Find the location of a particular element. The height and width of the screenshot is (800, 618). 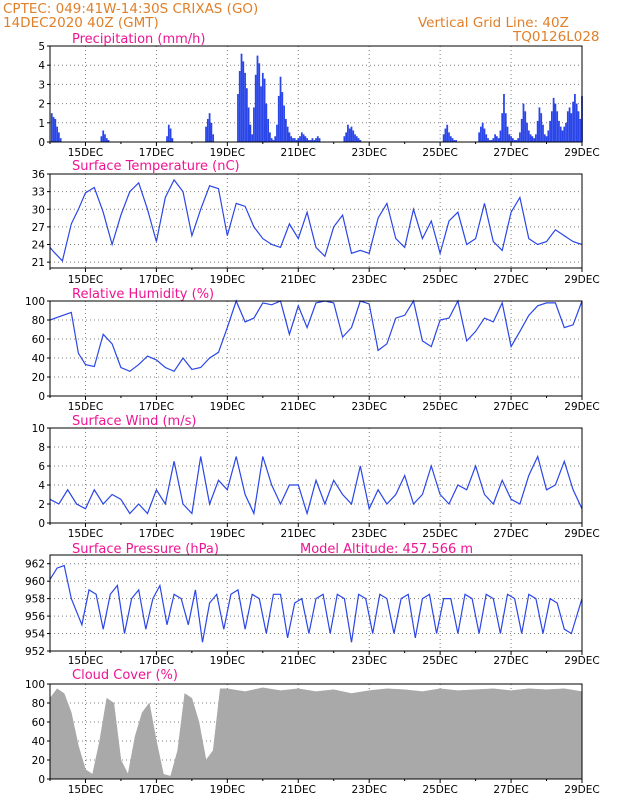

plot-frame is located at coordinates (316, 603).